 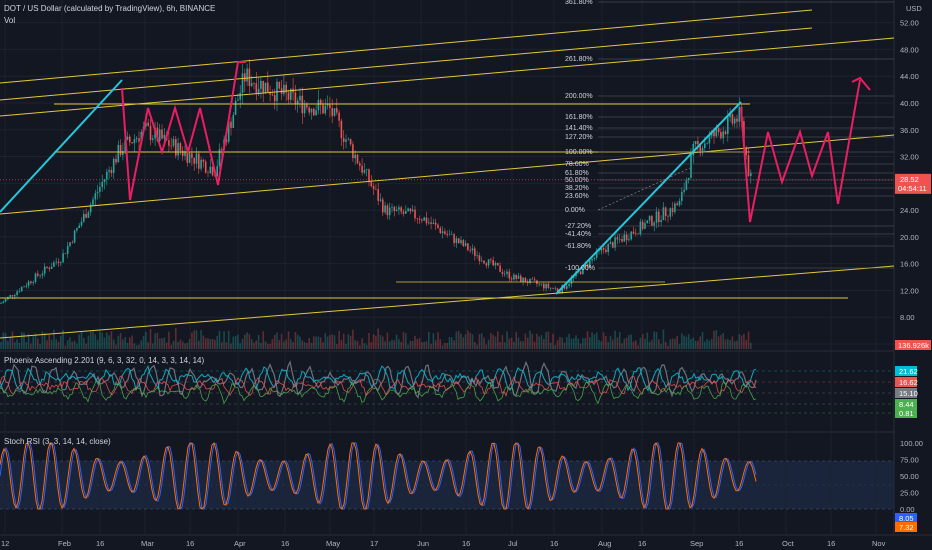 What do you see at coordinates (423, 543) in the screenshot?
I see `time-tick-label: Jun` at bounding box center [423, 543].